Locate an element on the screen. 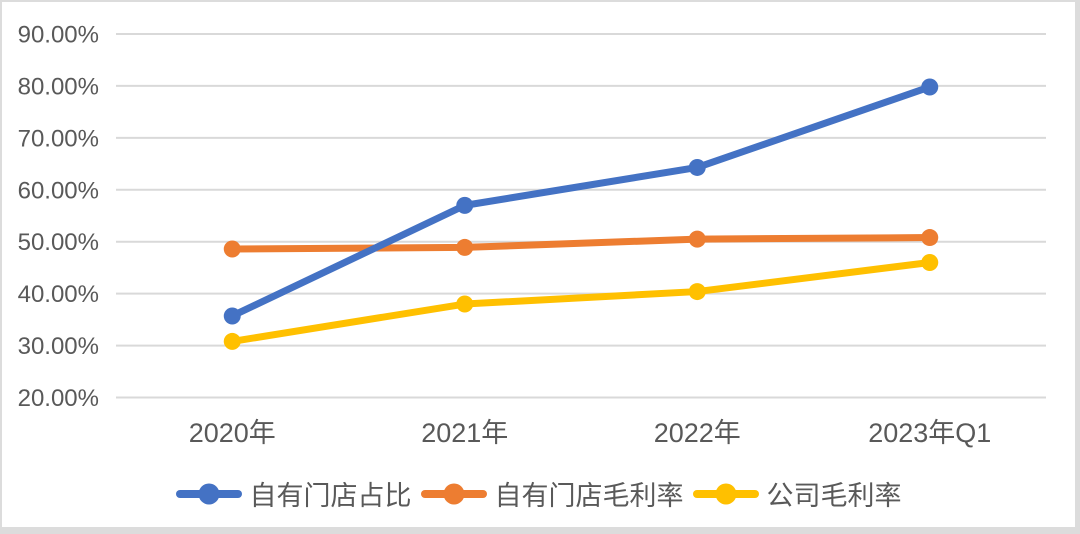  y-axis-tick-label: 70.00% is located at coordinates (58, 138).